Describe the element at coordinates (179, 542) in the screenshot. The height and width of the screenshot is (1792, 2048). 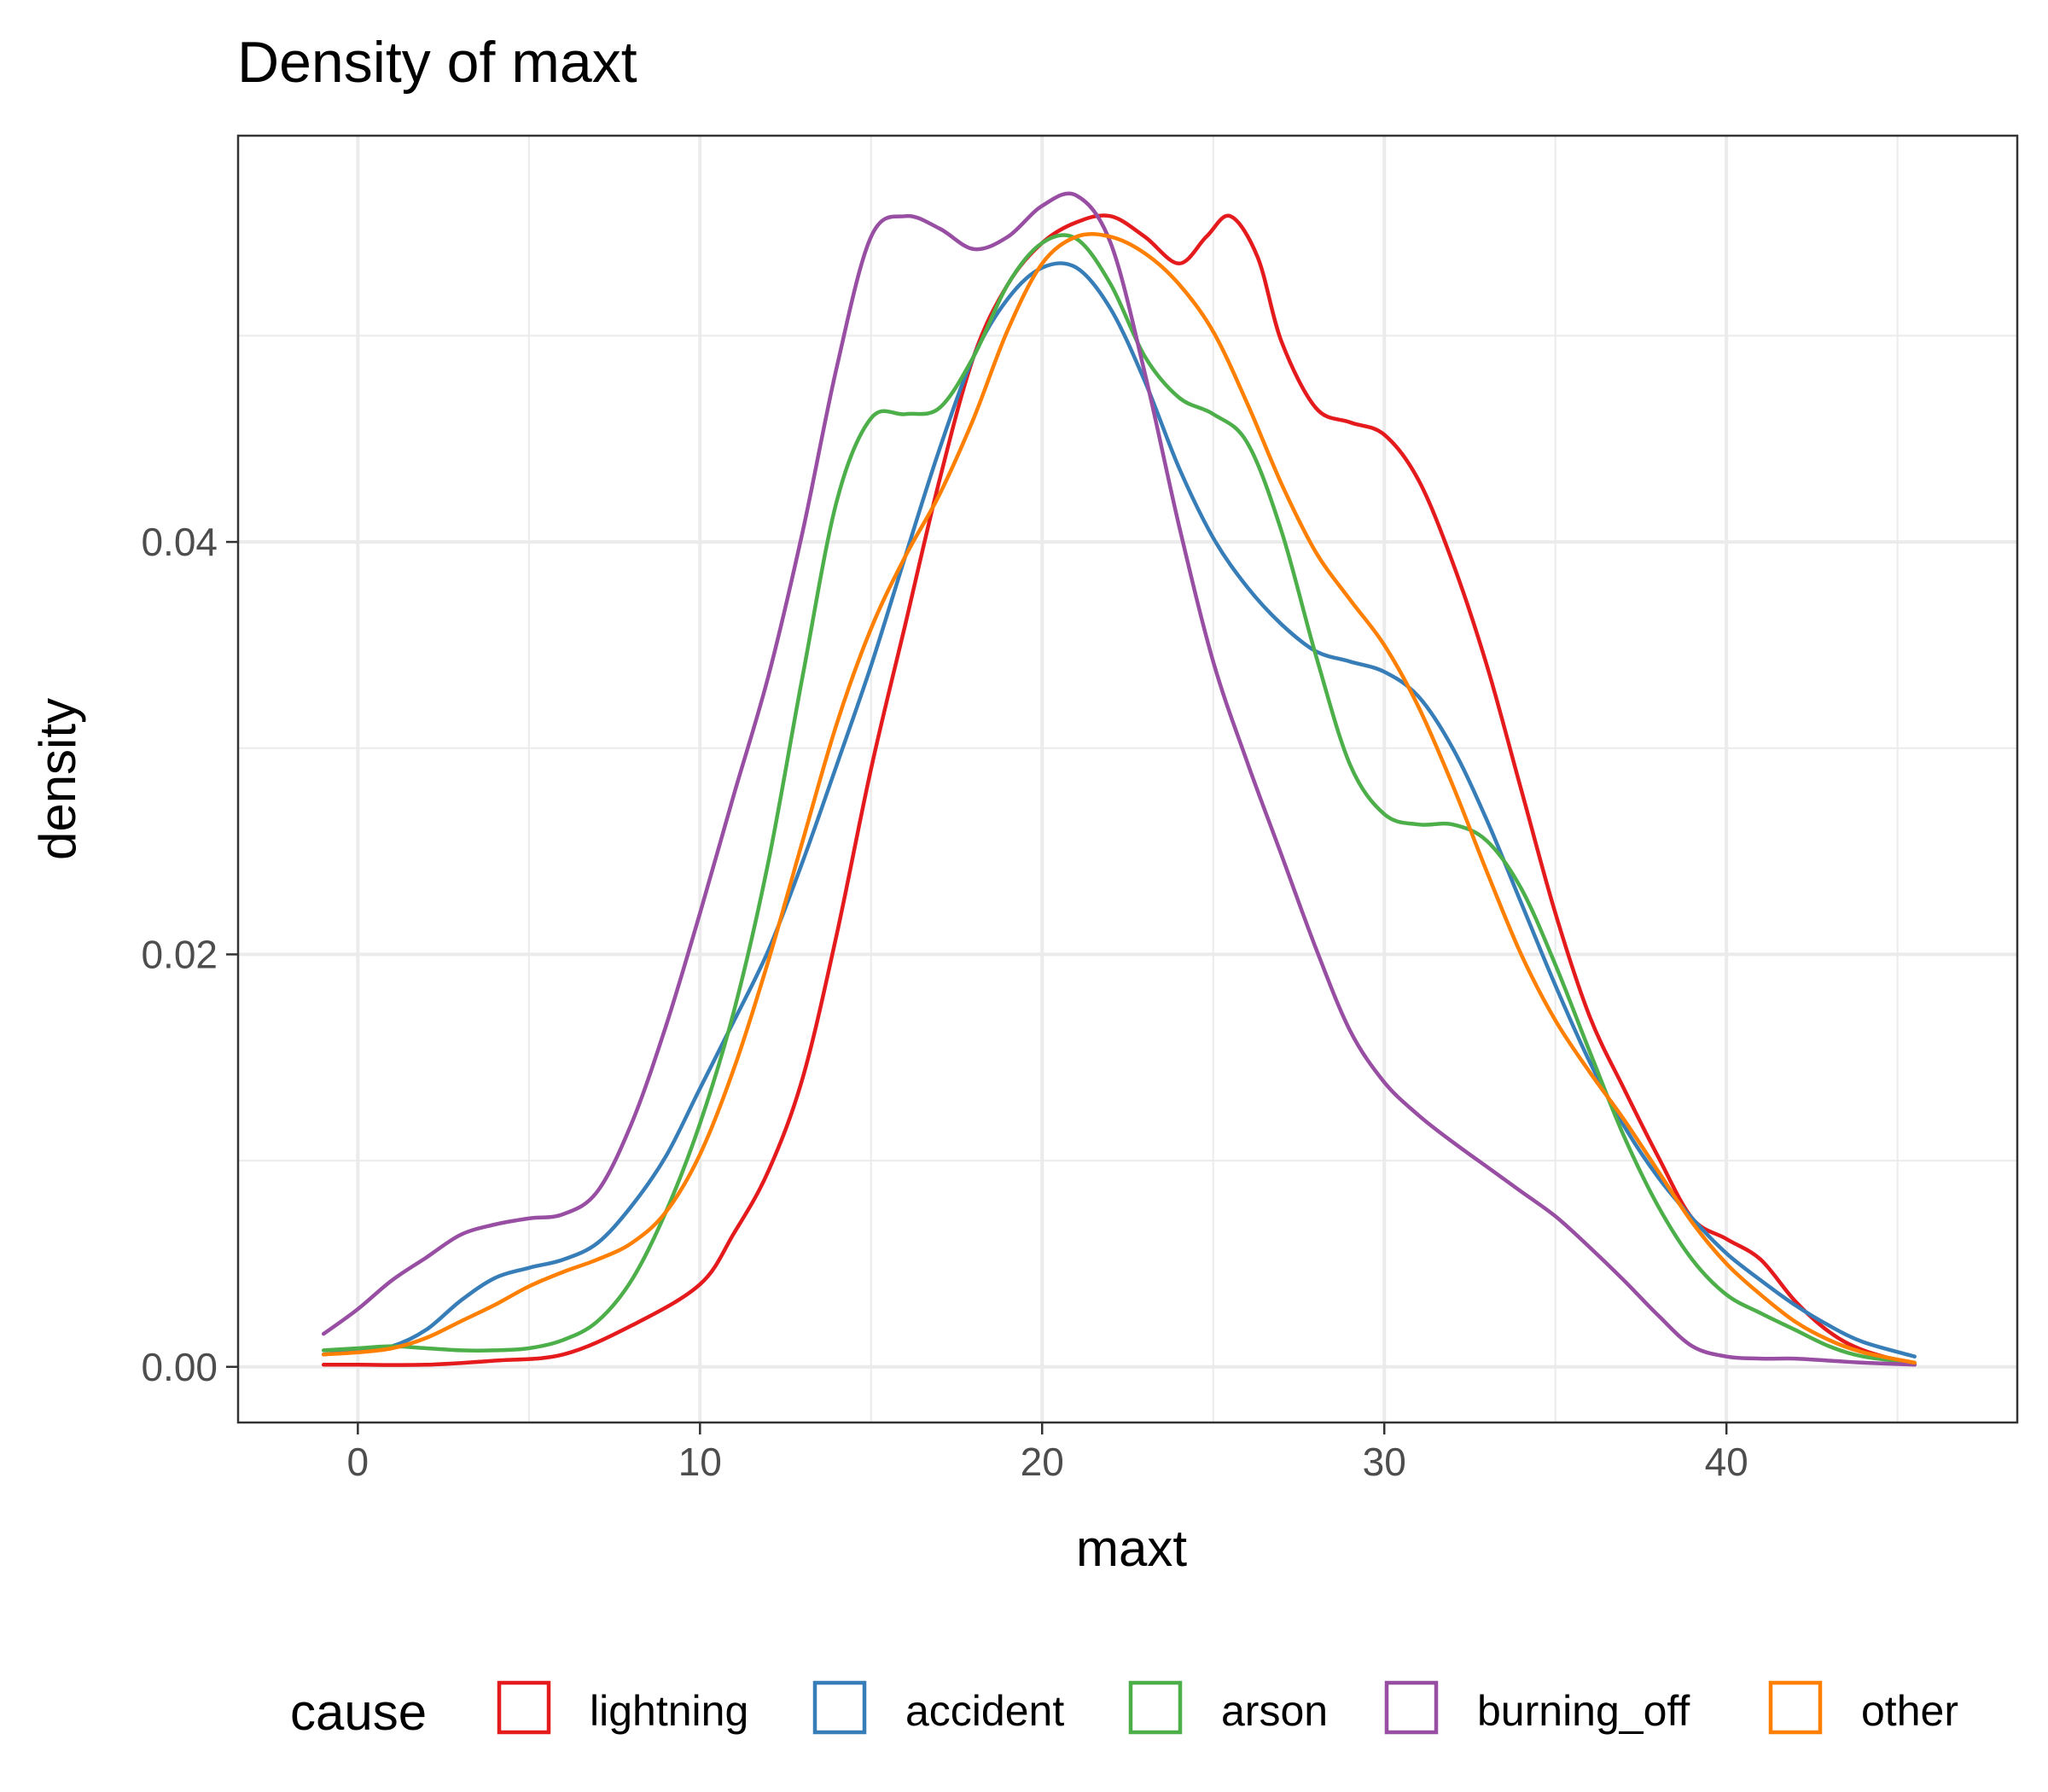
I see `y-tick-label-2: 0.04` at that location.